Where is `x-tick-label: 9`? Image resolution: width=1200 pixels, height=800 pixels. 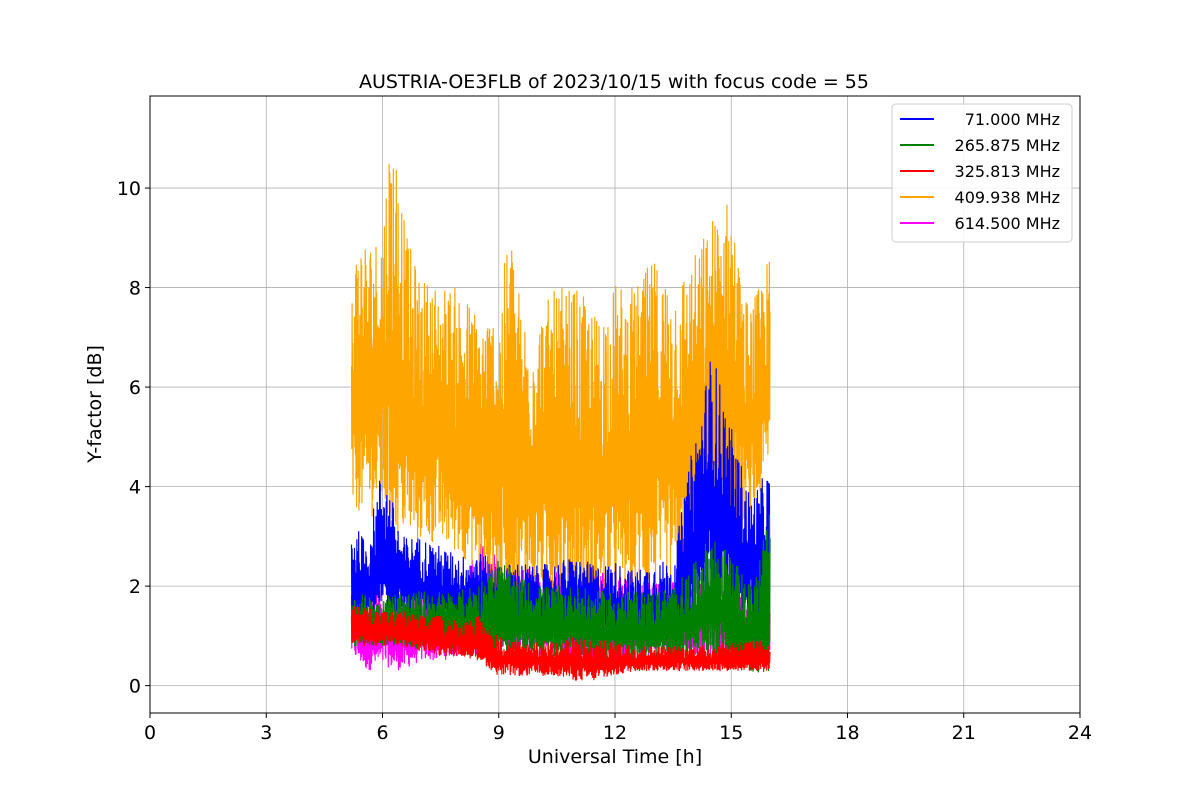
x-tick-label: 9 is located at coordinates (499, 733).